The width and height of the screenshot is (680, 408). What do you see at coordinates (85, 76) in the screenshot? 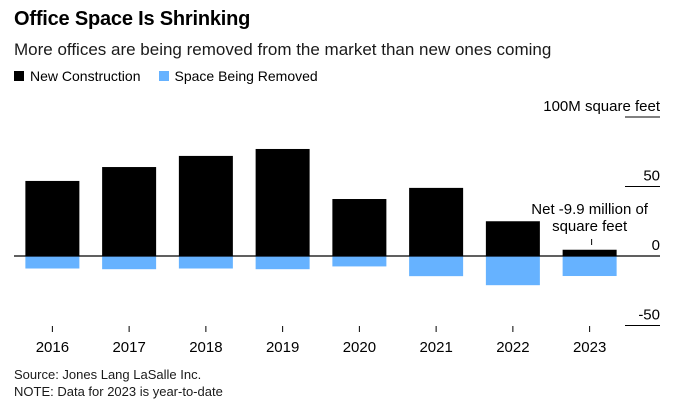
I see `legend-label-new-construction: New Construction` at bounding box center [85, 76].